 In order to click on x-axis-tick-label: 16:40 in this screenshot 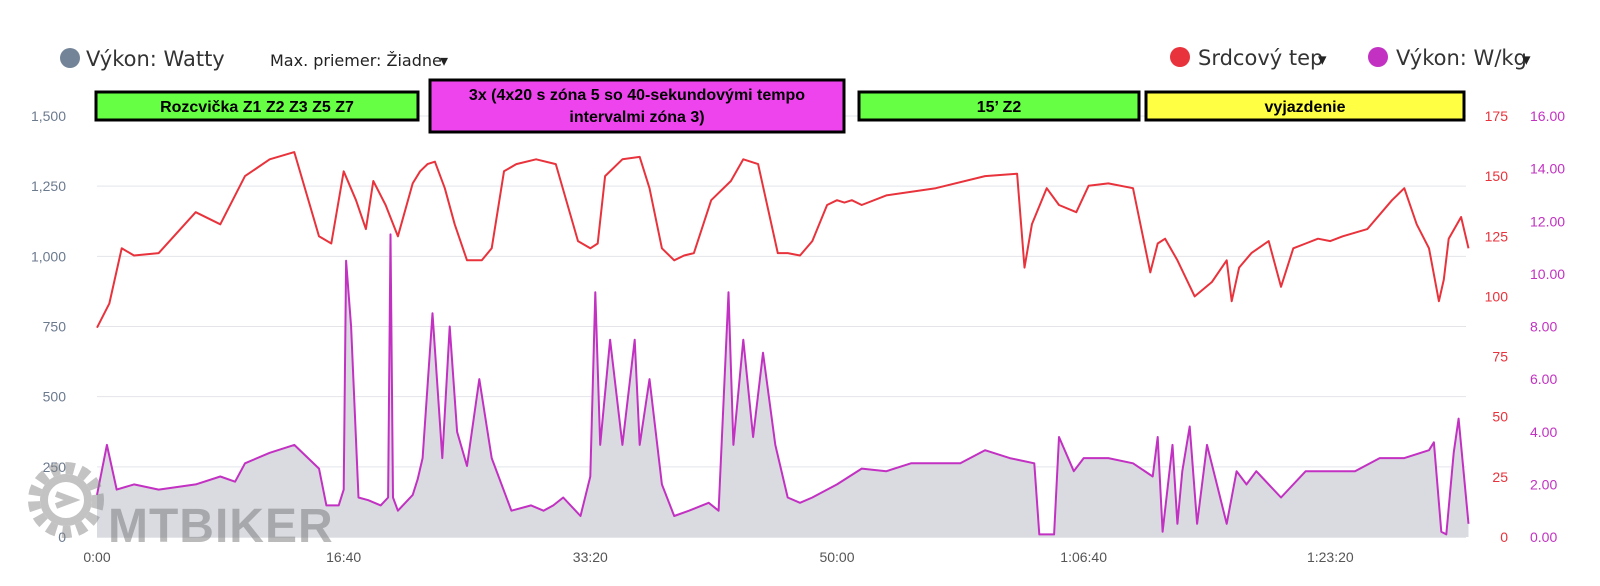, I will do `click(343, 557)`.